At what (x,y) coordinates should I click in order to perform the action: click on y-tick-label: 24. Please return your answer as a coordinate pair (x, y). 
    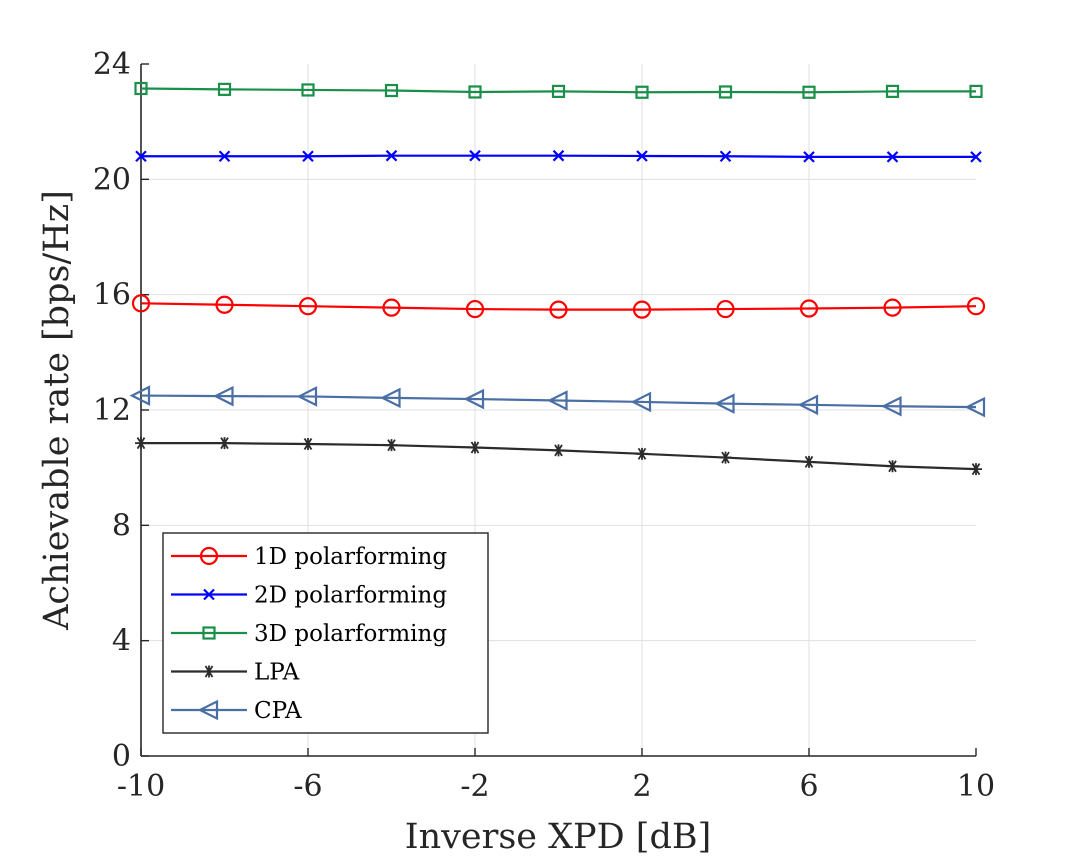
    Looking at the image, I should click on (112, 64).